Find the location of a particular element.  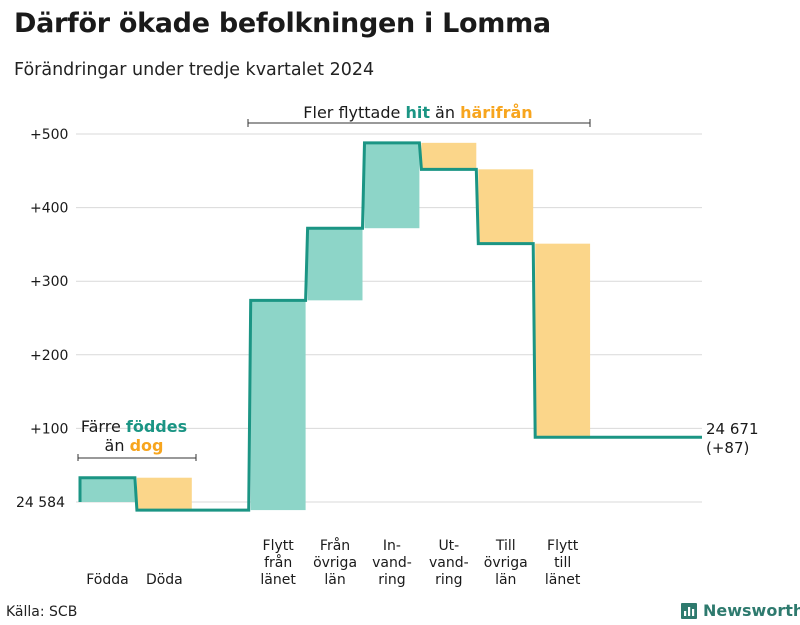

end-change-label: (+87) is located at coordinates (727, 448).